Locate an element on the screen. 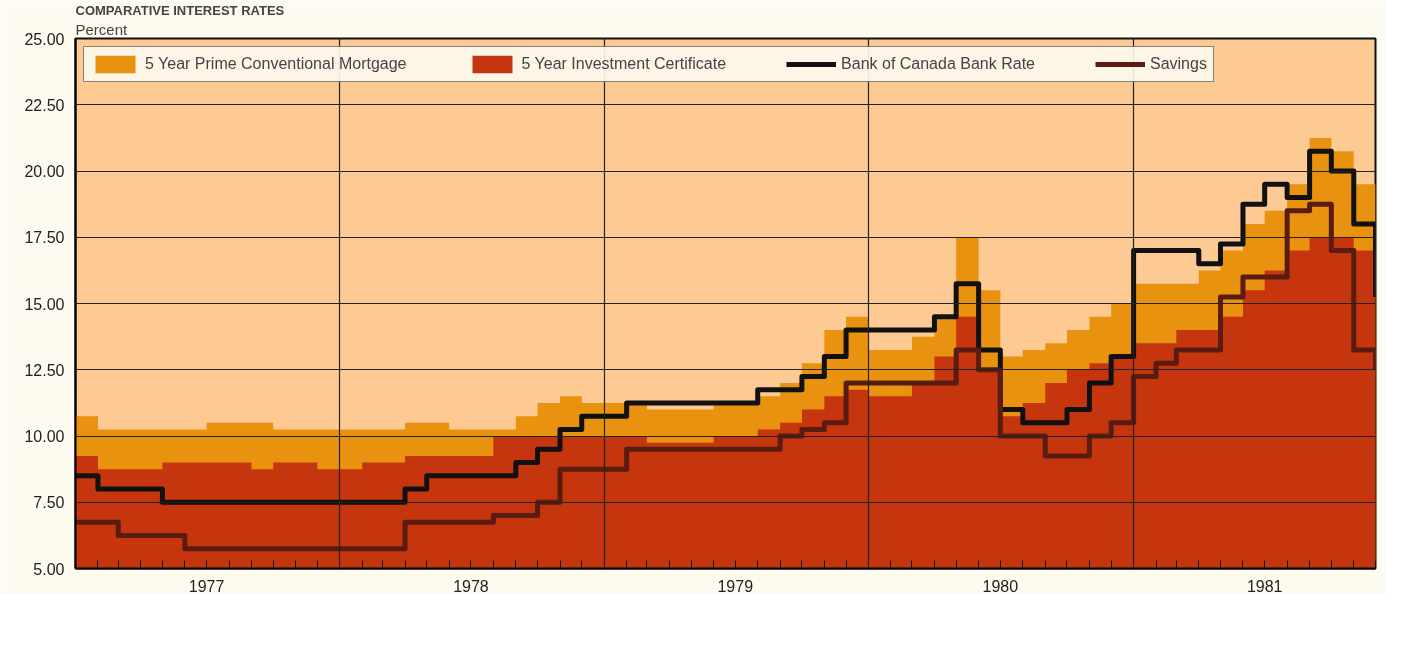 This screenshot has height=657, width=1411. x-tick-label: 1979 is located at coordinates (735, 586).